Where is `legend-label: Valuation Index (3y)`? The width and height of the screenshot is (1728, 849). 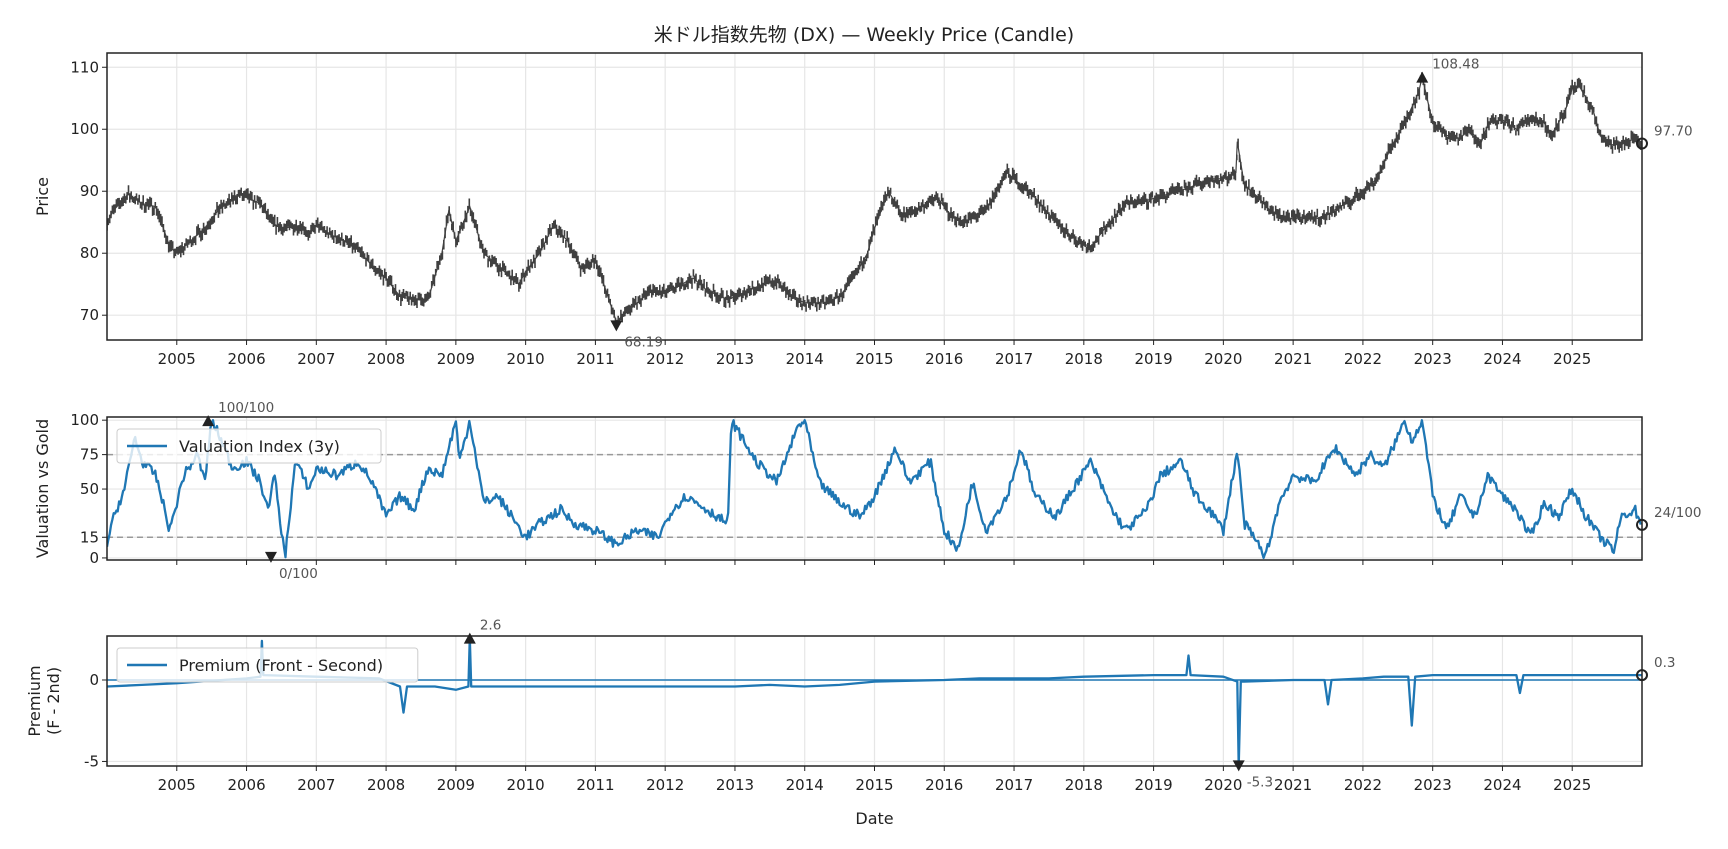 legend-label: Valuation Index (3y) is located at coordinates (259, 446).